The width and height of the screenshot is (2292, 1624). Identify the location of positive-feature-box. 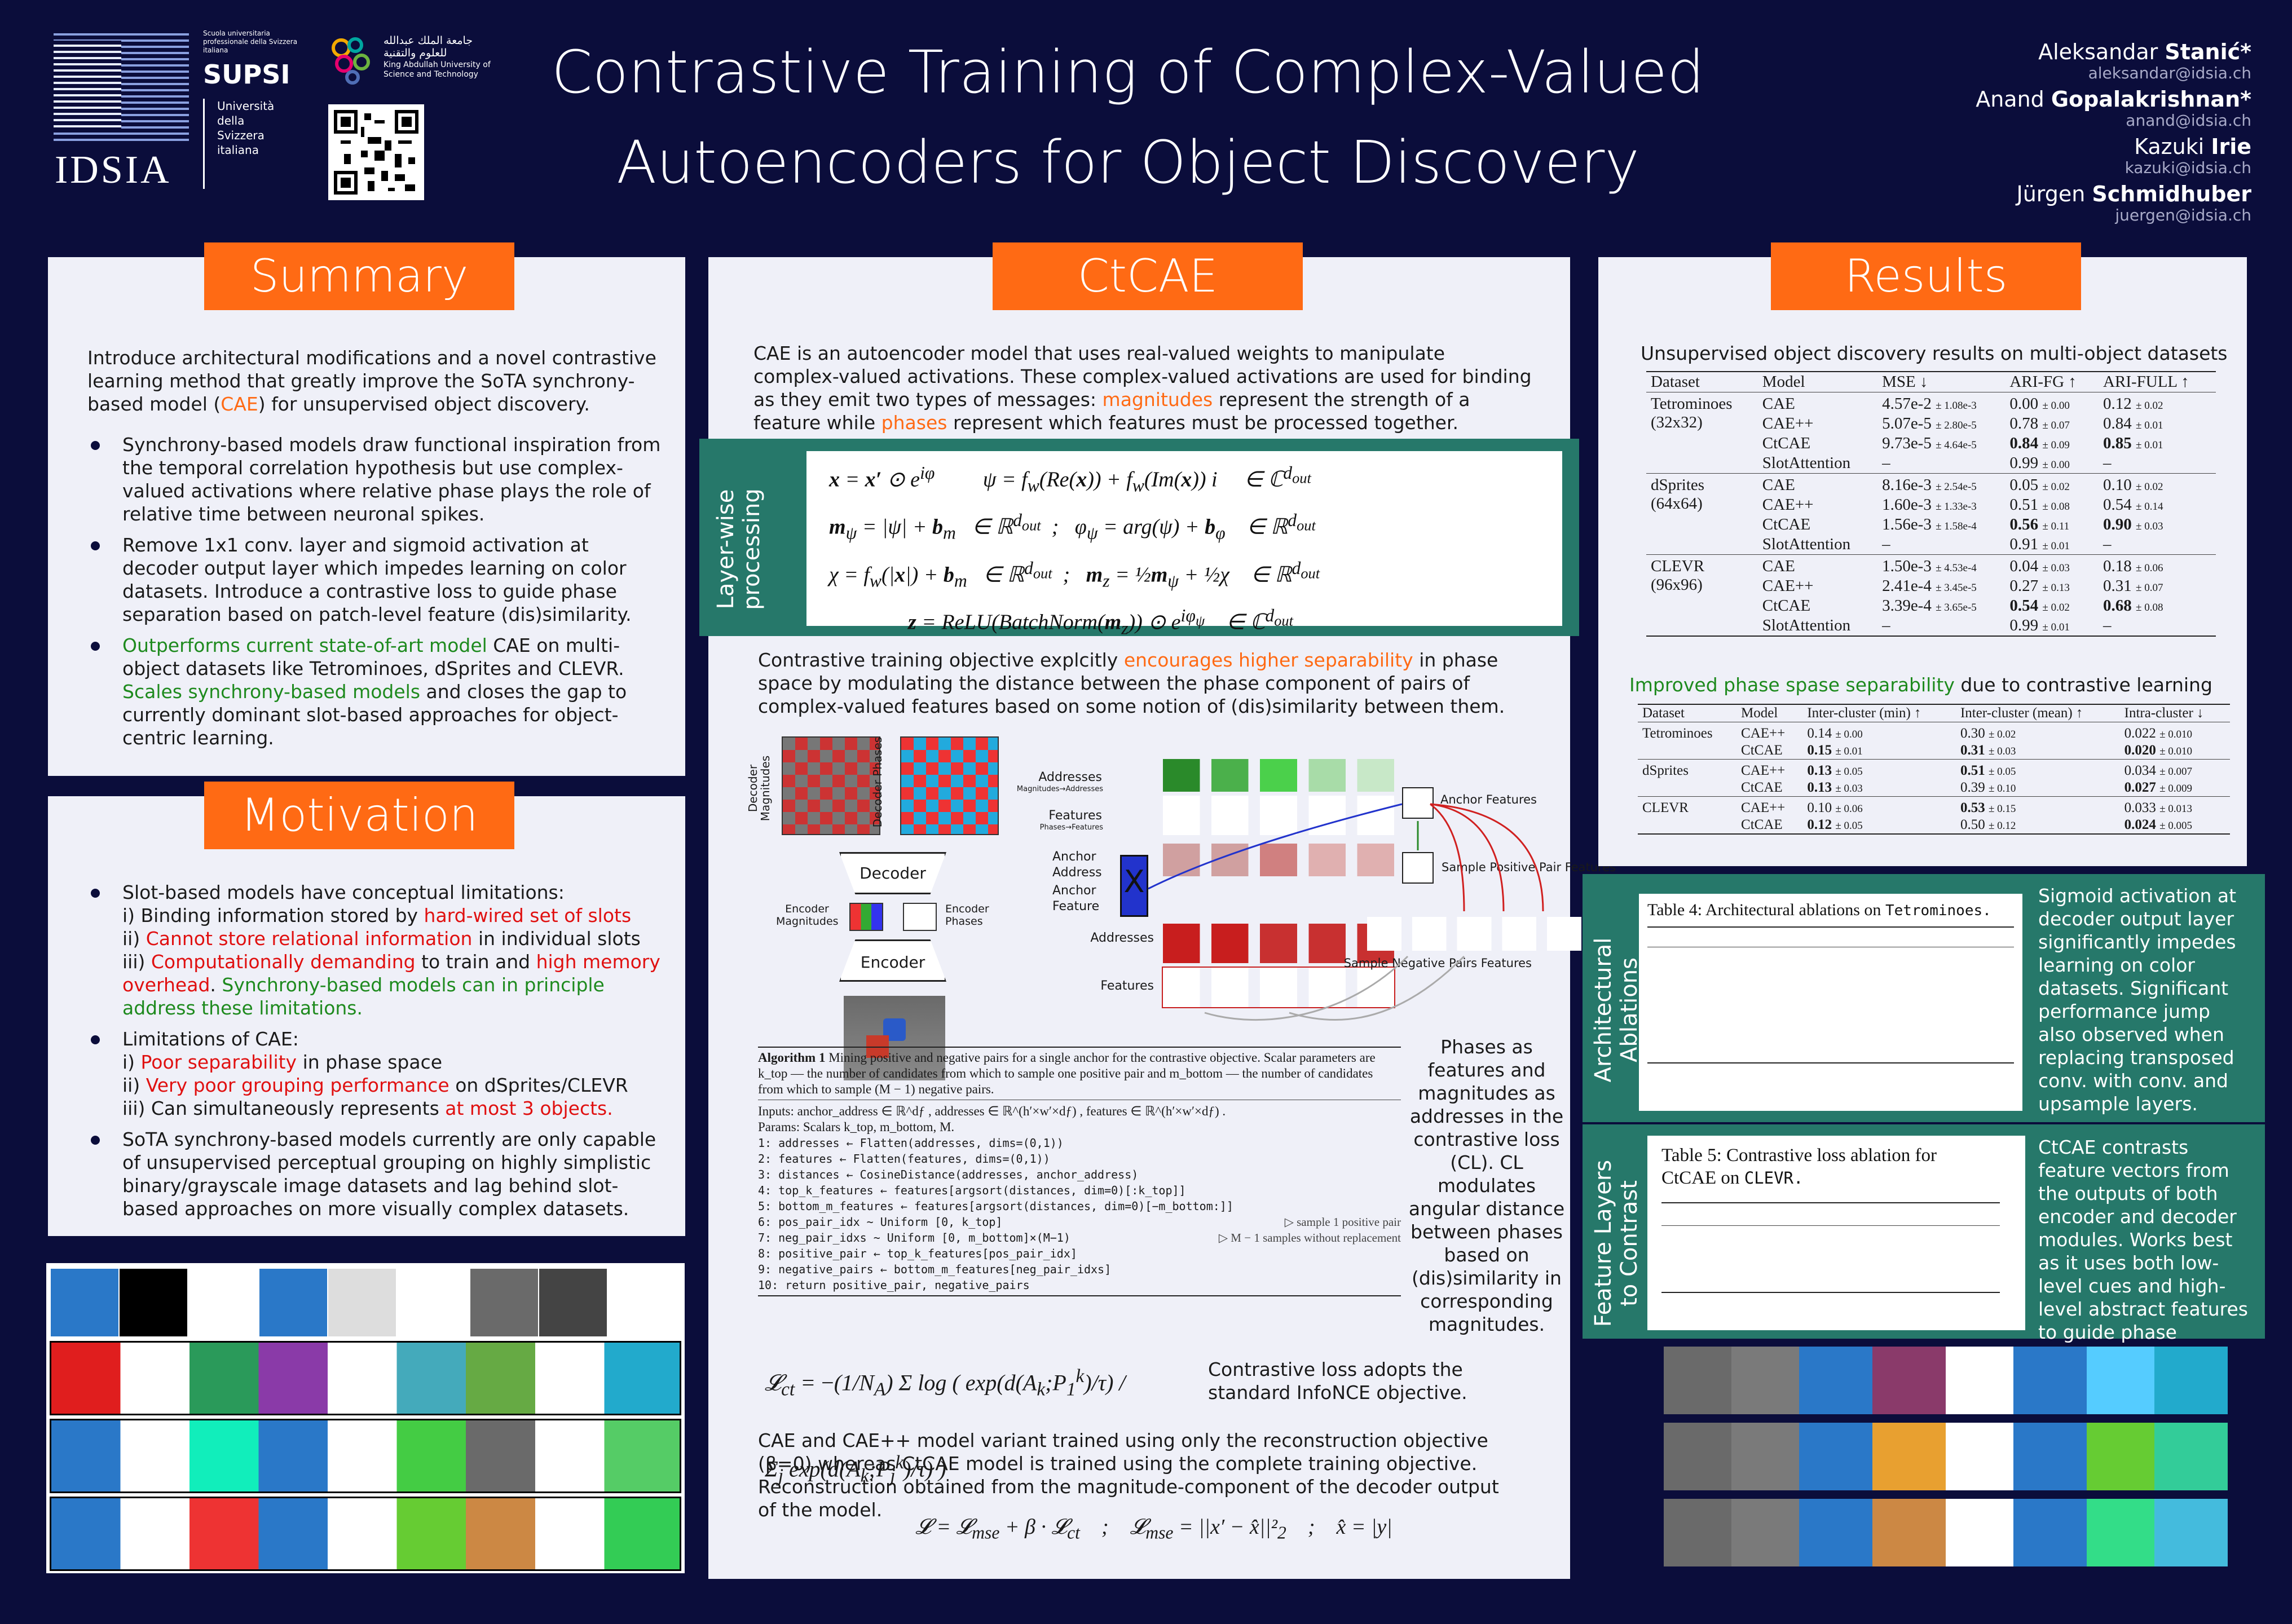
(1418, 868).